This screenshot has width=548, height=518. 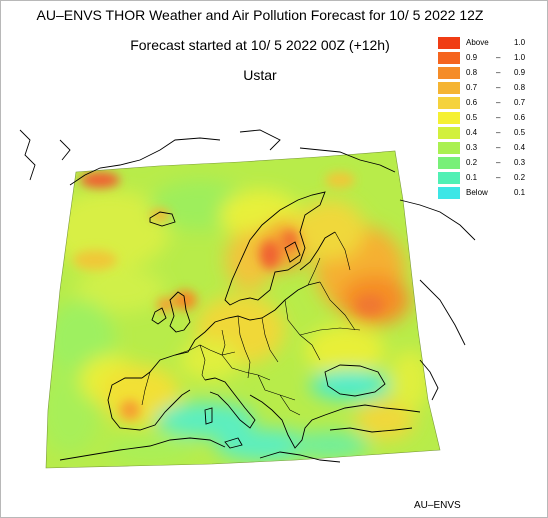 I want to click on variable-name: Ustar, so click(x=260, y=75).